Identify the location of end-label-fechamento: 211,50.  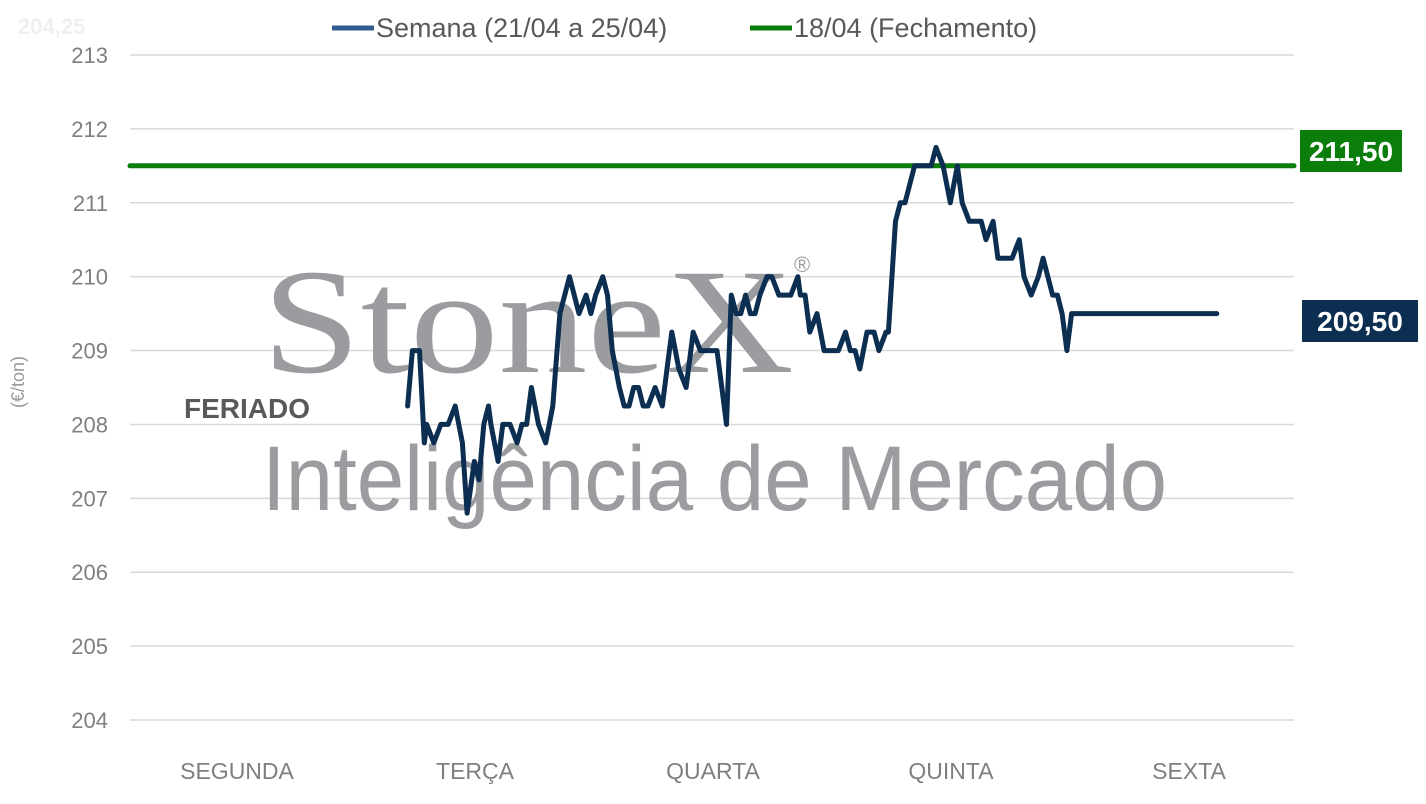
(1351, 151).